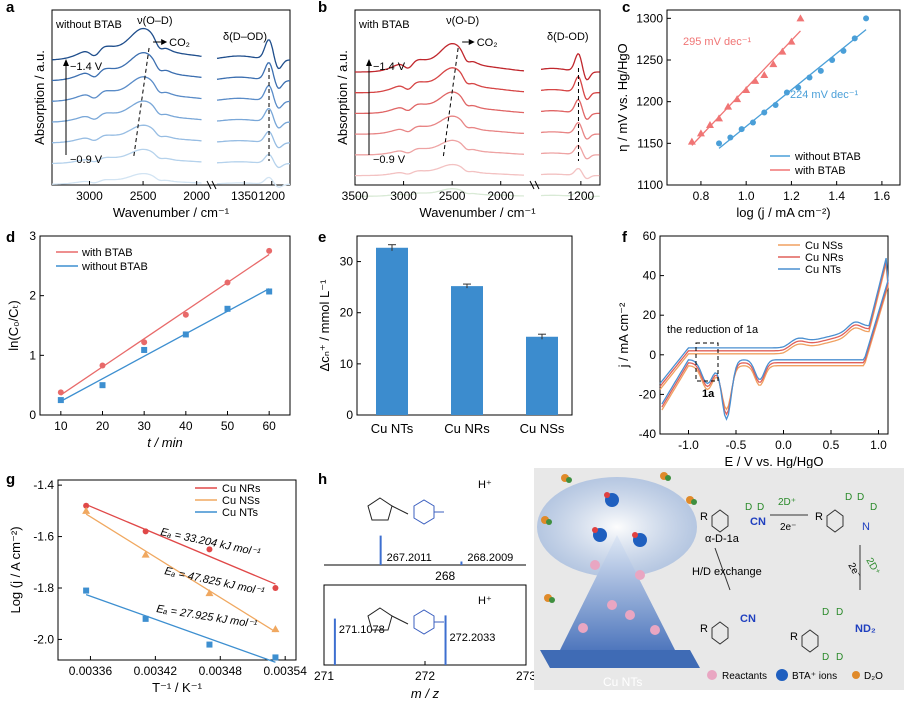 The width and height of the screenshot is (906, 705). Describe the element at coordinates (369, 62) in the screenshot. I see `potential-arrowhead` at that location.